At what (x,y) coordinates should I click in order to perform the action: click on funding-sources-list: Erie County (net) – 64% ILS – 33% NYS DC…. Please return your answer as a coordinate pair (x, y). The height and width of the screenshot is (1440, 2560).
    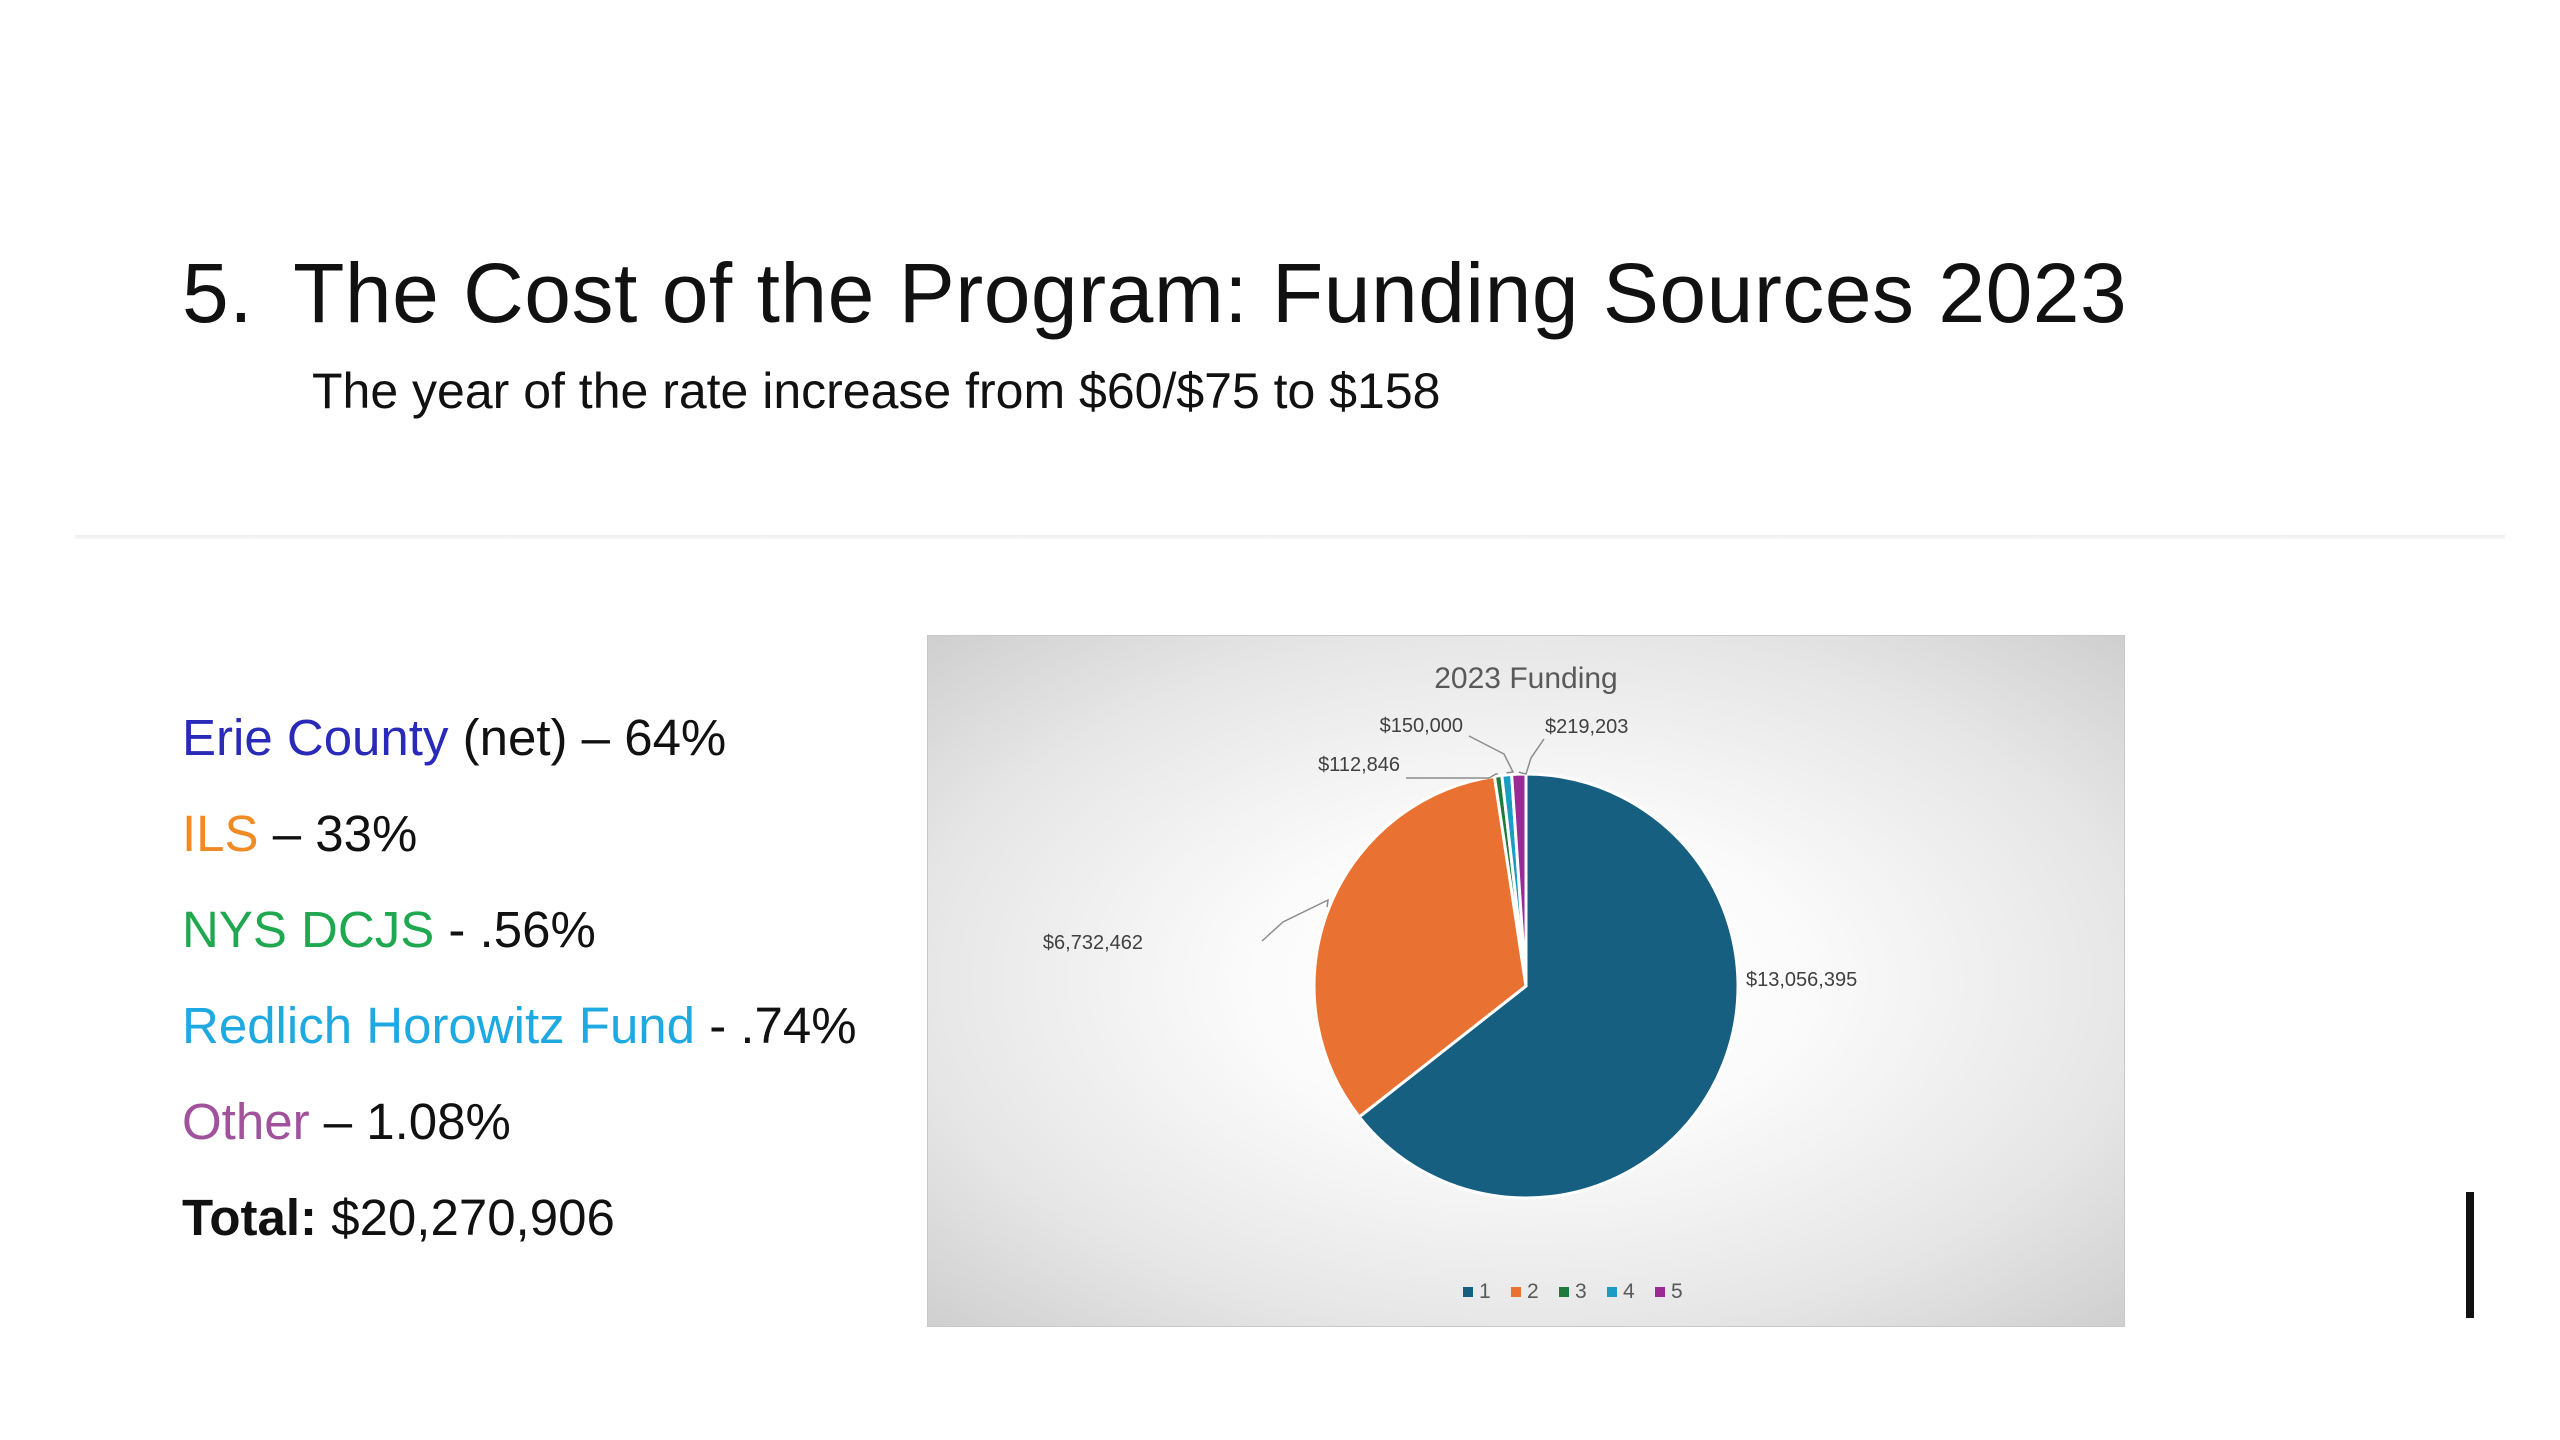
    Looking at the image, I should click on (519, 978).